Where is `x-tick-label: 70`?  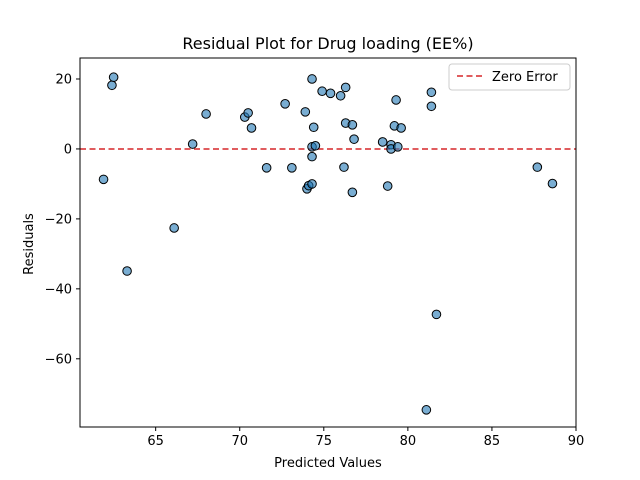
x-tick-label: 70 is located at coordinates (239, 441).